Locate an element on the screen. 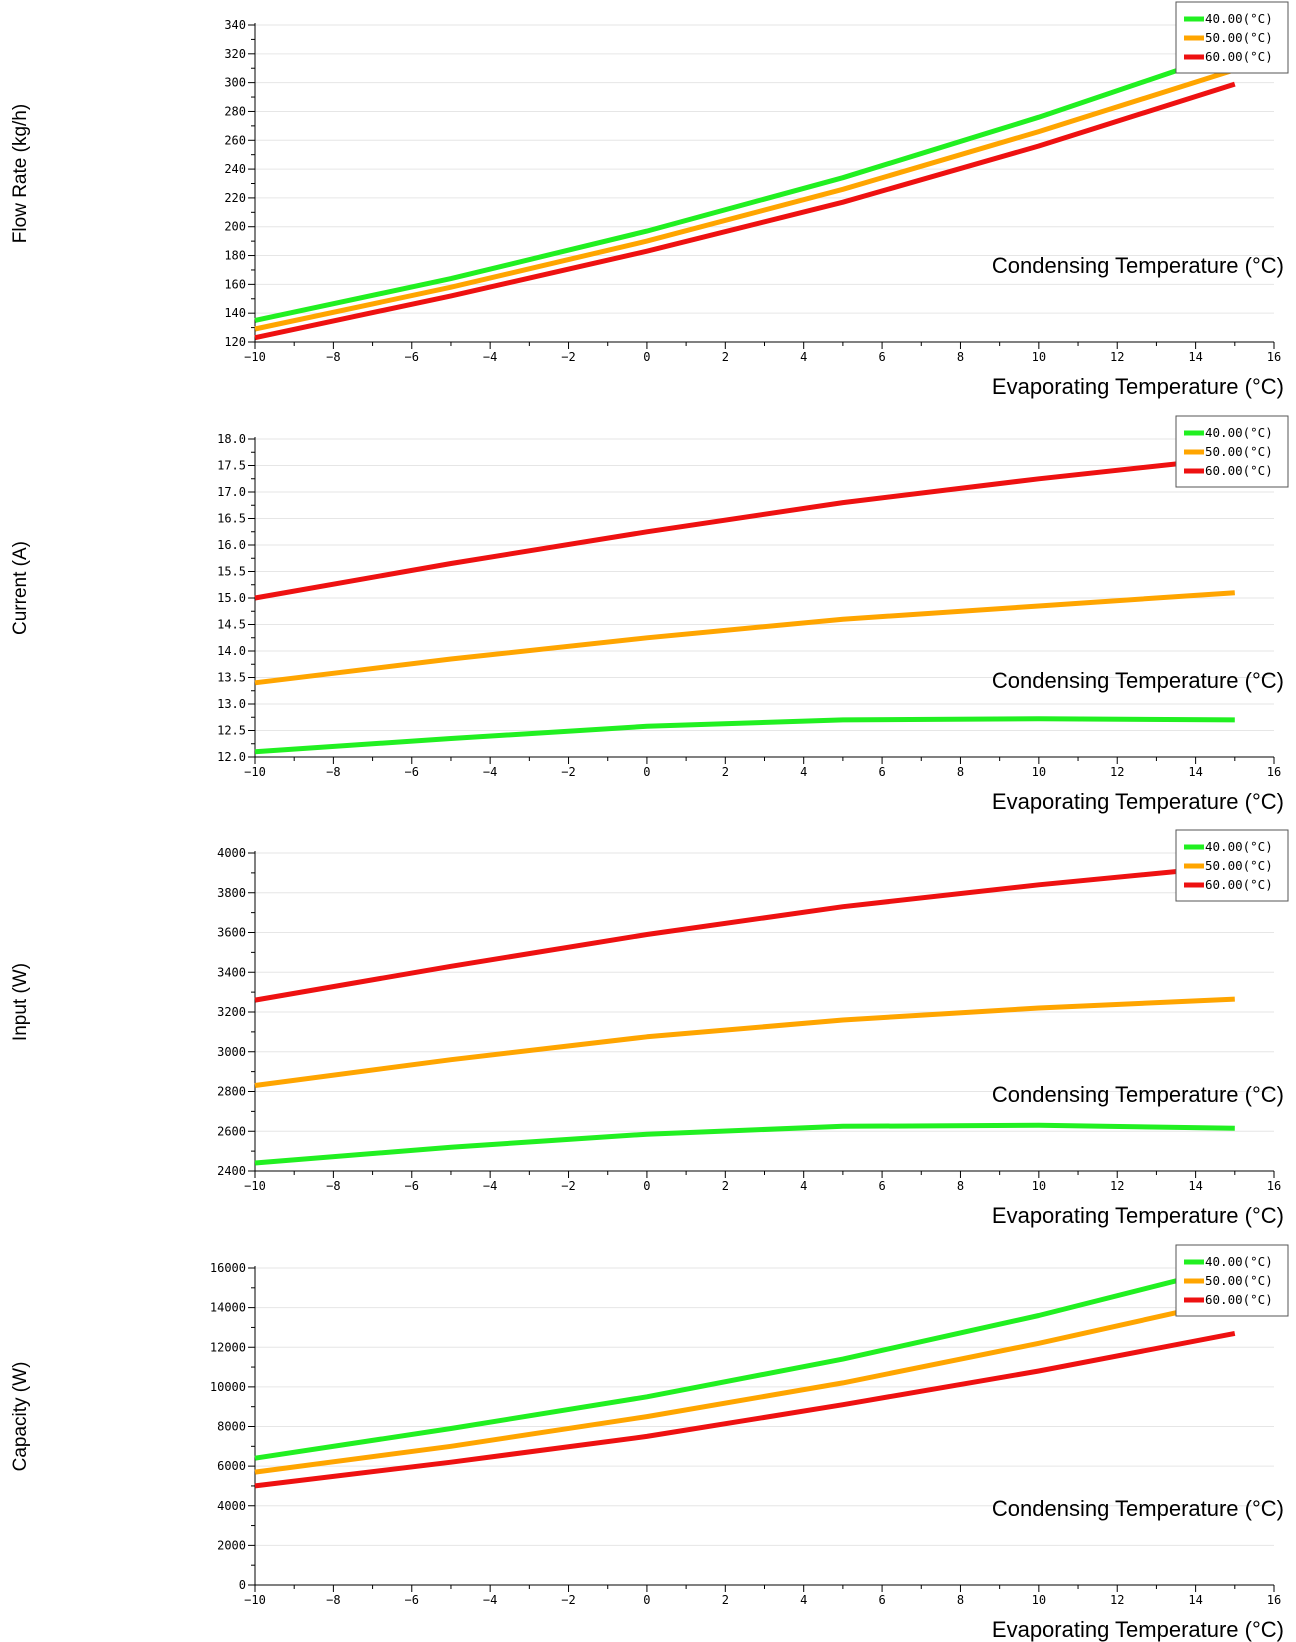 Image resolution: width=1296 pixels, height=1642 pixels. y-tick-label: 12.0 is located at coordinates (231, 757).